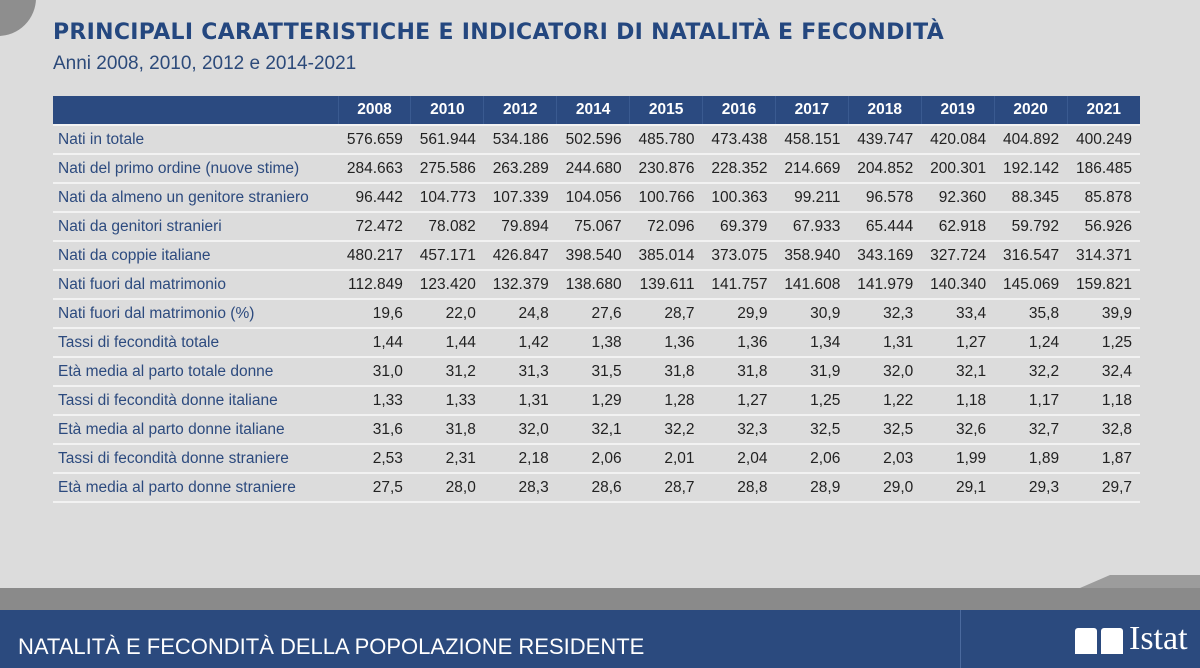 The height and width of the screenshot is (668, 1200). I want to click on table-cell: 275.586, so click(447, 168).